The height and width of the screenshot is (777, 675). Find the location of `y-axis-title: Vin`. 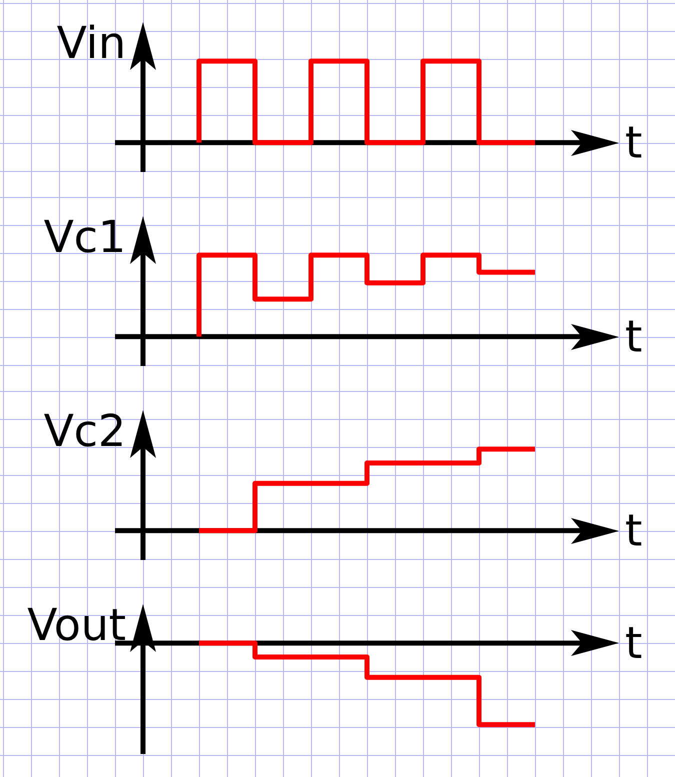

y-axis-title: Vin is located at coordinates (91, 43).